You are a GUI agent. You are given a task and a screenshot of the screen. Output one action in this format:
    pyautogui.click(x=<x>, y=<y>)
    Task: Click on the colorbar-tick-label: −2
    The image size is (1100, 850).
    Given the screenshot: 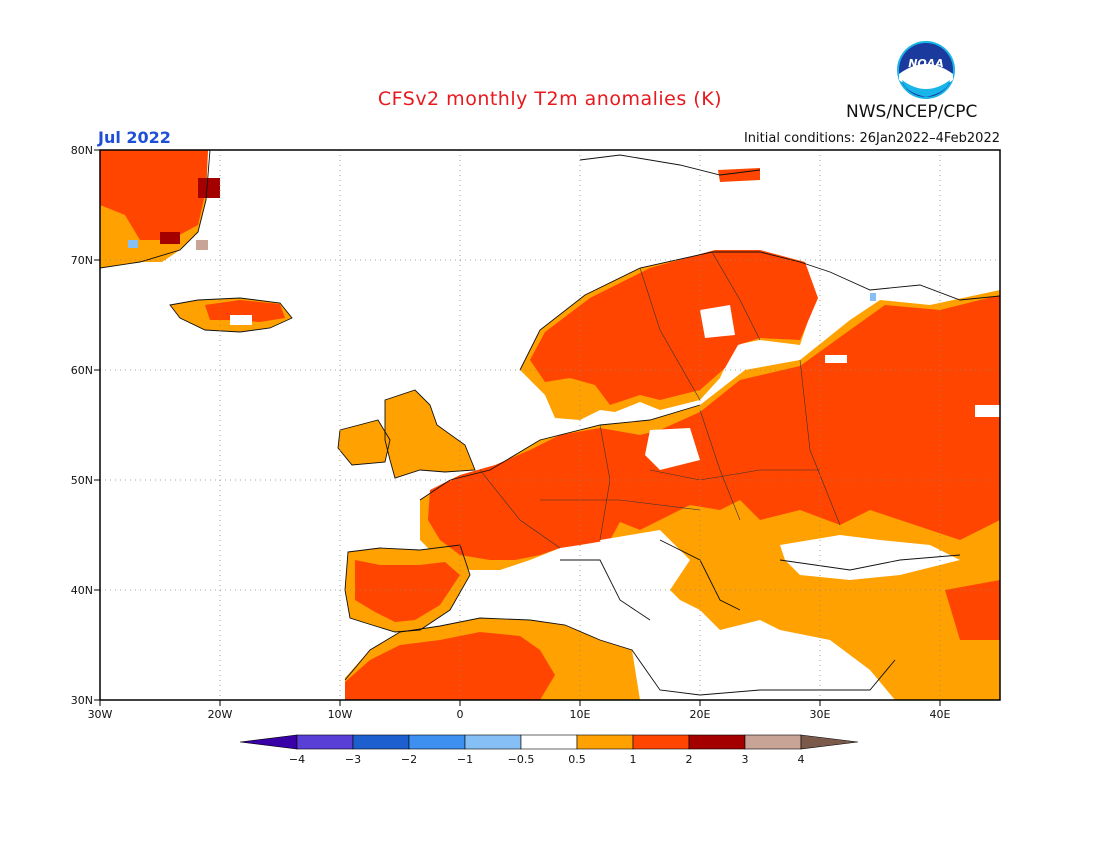 What is the action you would take?
    pyautogui.click(x=409, y=759)
    